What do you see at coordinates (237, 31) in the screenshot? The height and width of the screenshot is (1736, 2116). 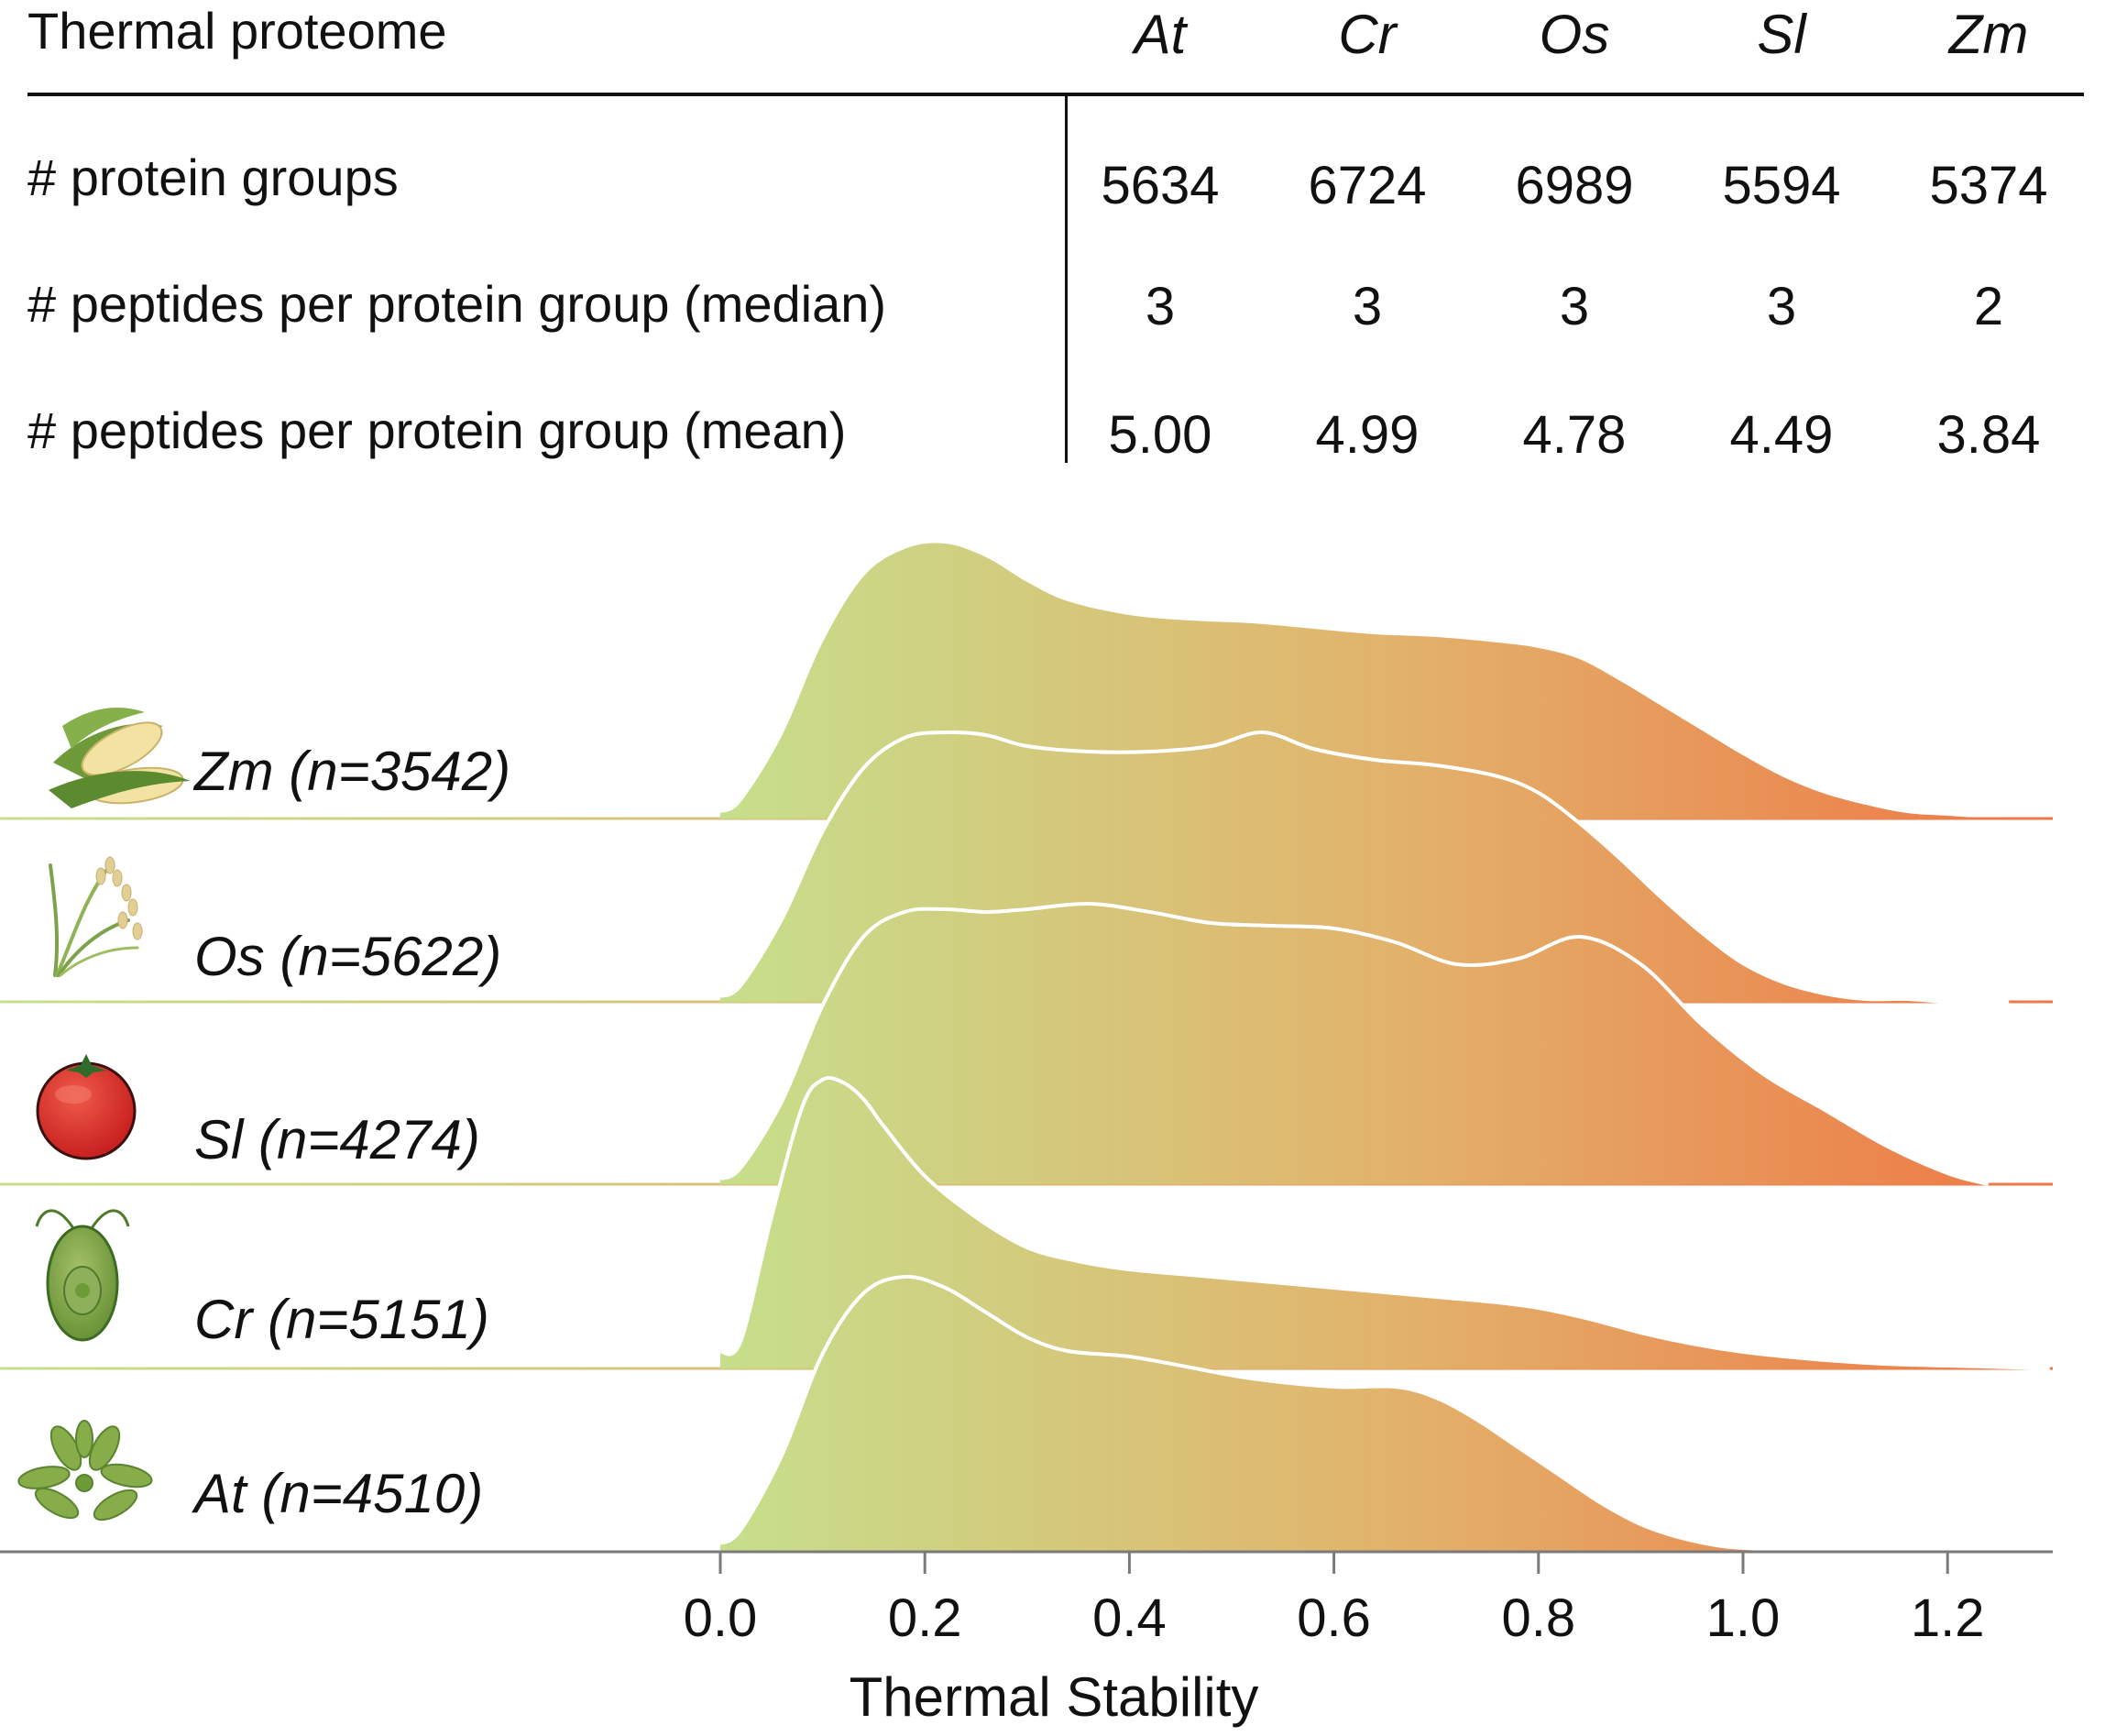 I see `table-title: Thermal proteome` at bounding box center [237, 31].